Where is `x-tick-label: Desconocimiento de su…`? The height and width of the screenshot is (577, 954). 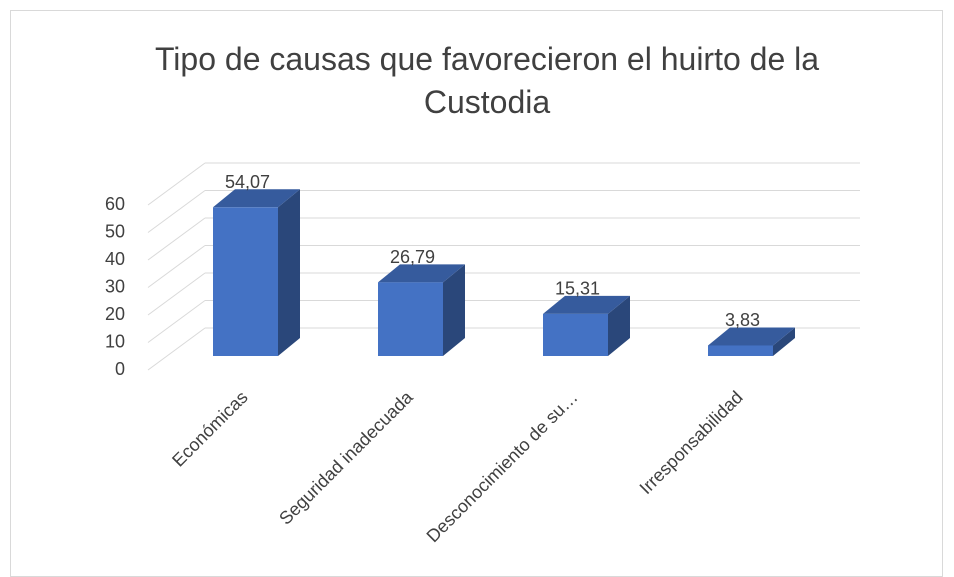
x-tick-label: Desconocimiento de su… is located at coordinates (502, 466).